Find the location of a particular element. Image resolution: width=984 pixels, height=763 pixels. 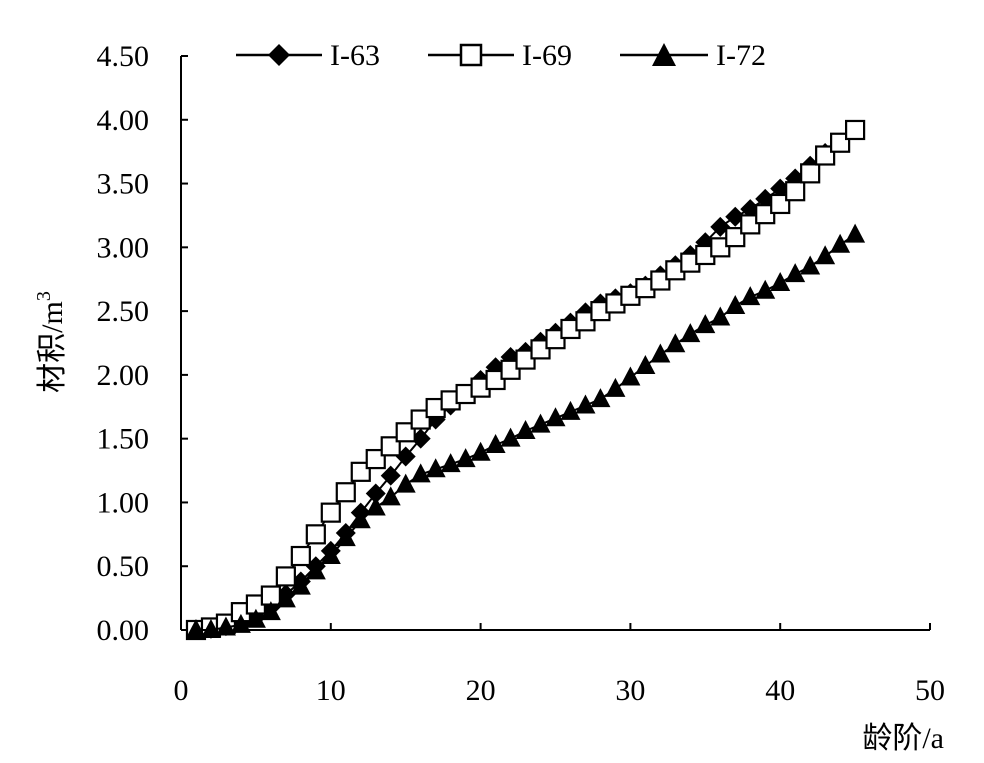

x-tick-label: 50 is located at coordinates (930, 690).